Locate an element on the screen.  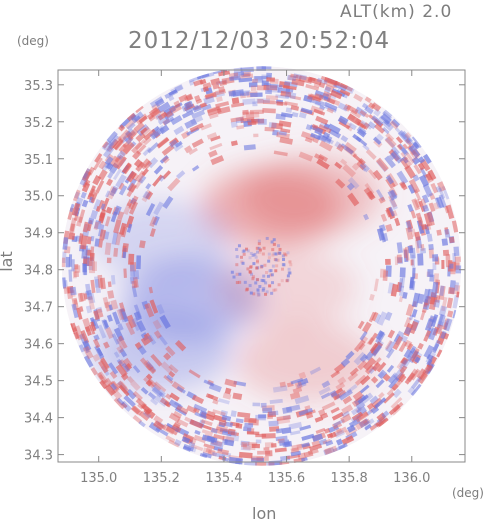
altitude-label: ALT(km) 2.0 is located at coordinates (396, 12).